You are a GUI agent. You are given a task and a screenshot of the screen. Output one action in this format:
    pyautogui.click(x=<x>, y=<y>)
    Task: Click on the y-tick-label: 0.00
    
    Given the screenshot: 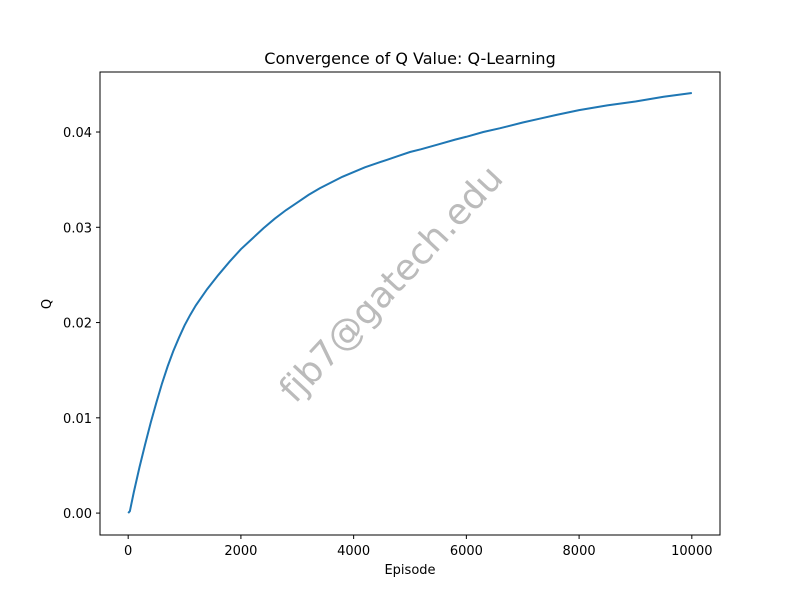 What is the action you would take?
    pyautogui.click(x=77, y=514)
    